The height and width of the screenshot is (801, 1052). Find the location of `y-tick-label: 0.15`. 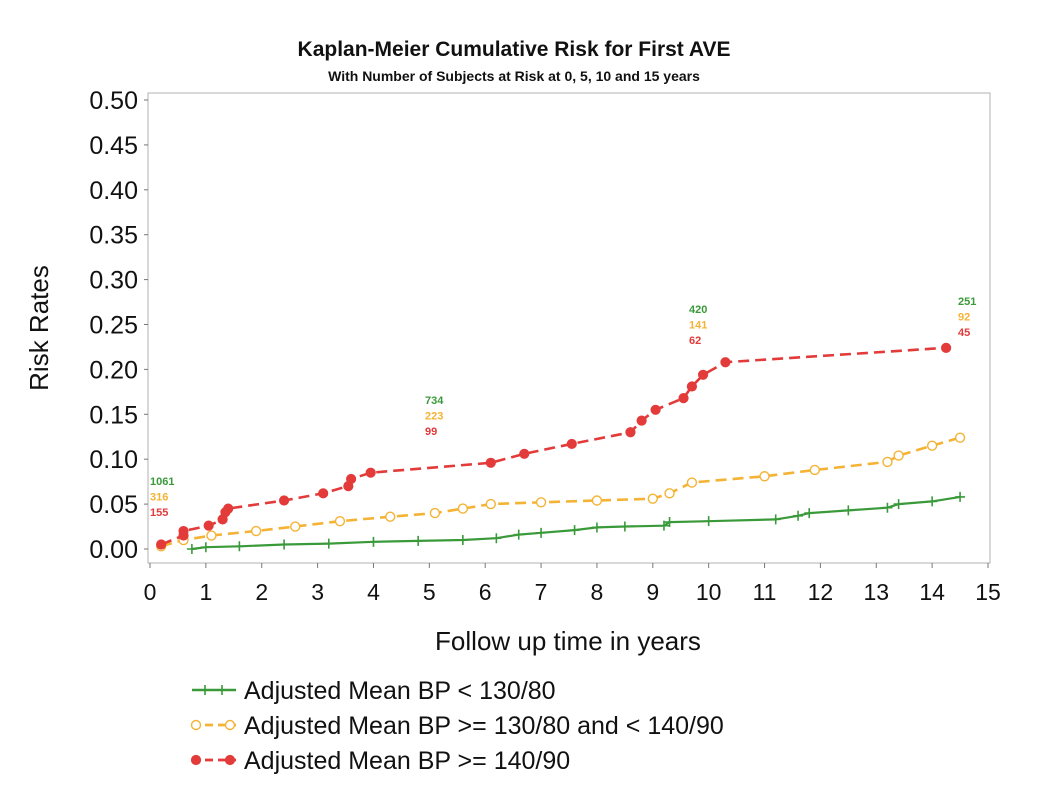

y-tick-label: 0.15 is located at coordinates (113, 415).